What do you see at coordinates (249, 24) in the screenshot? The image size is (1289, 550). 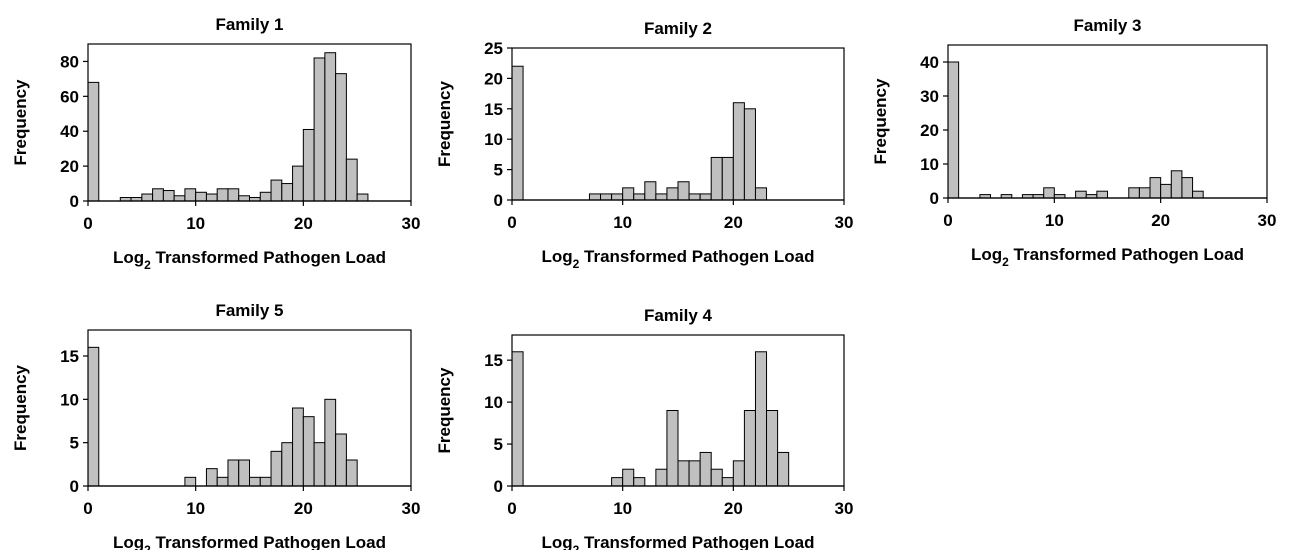 I see `chart-title: Family 1` at bounding box center [249, 24].